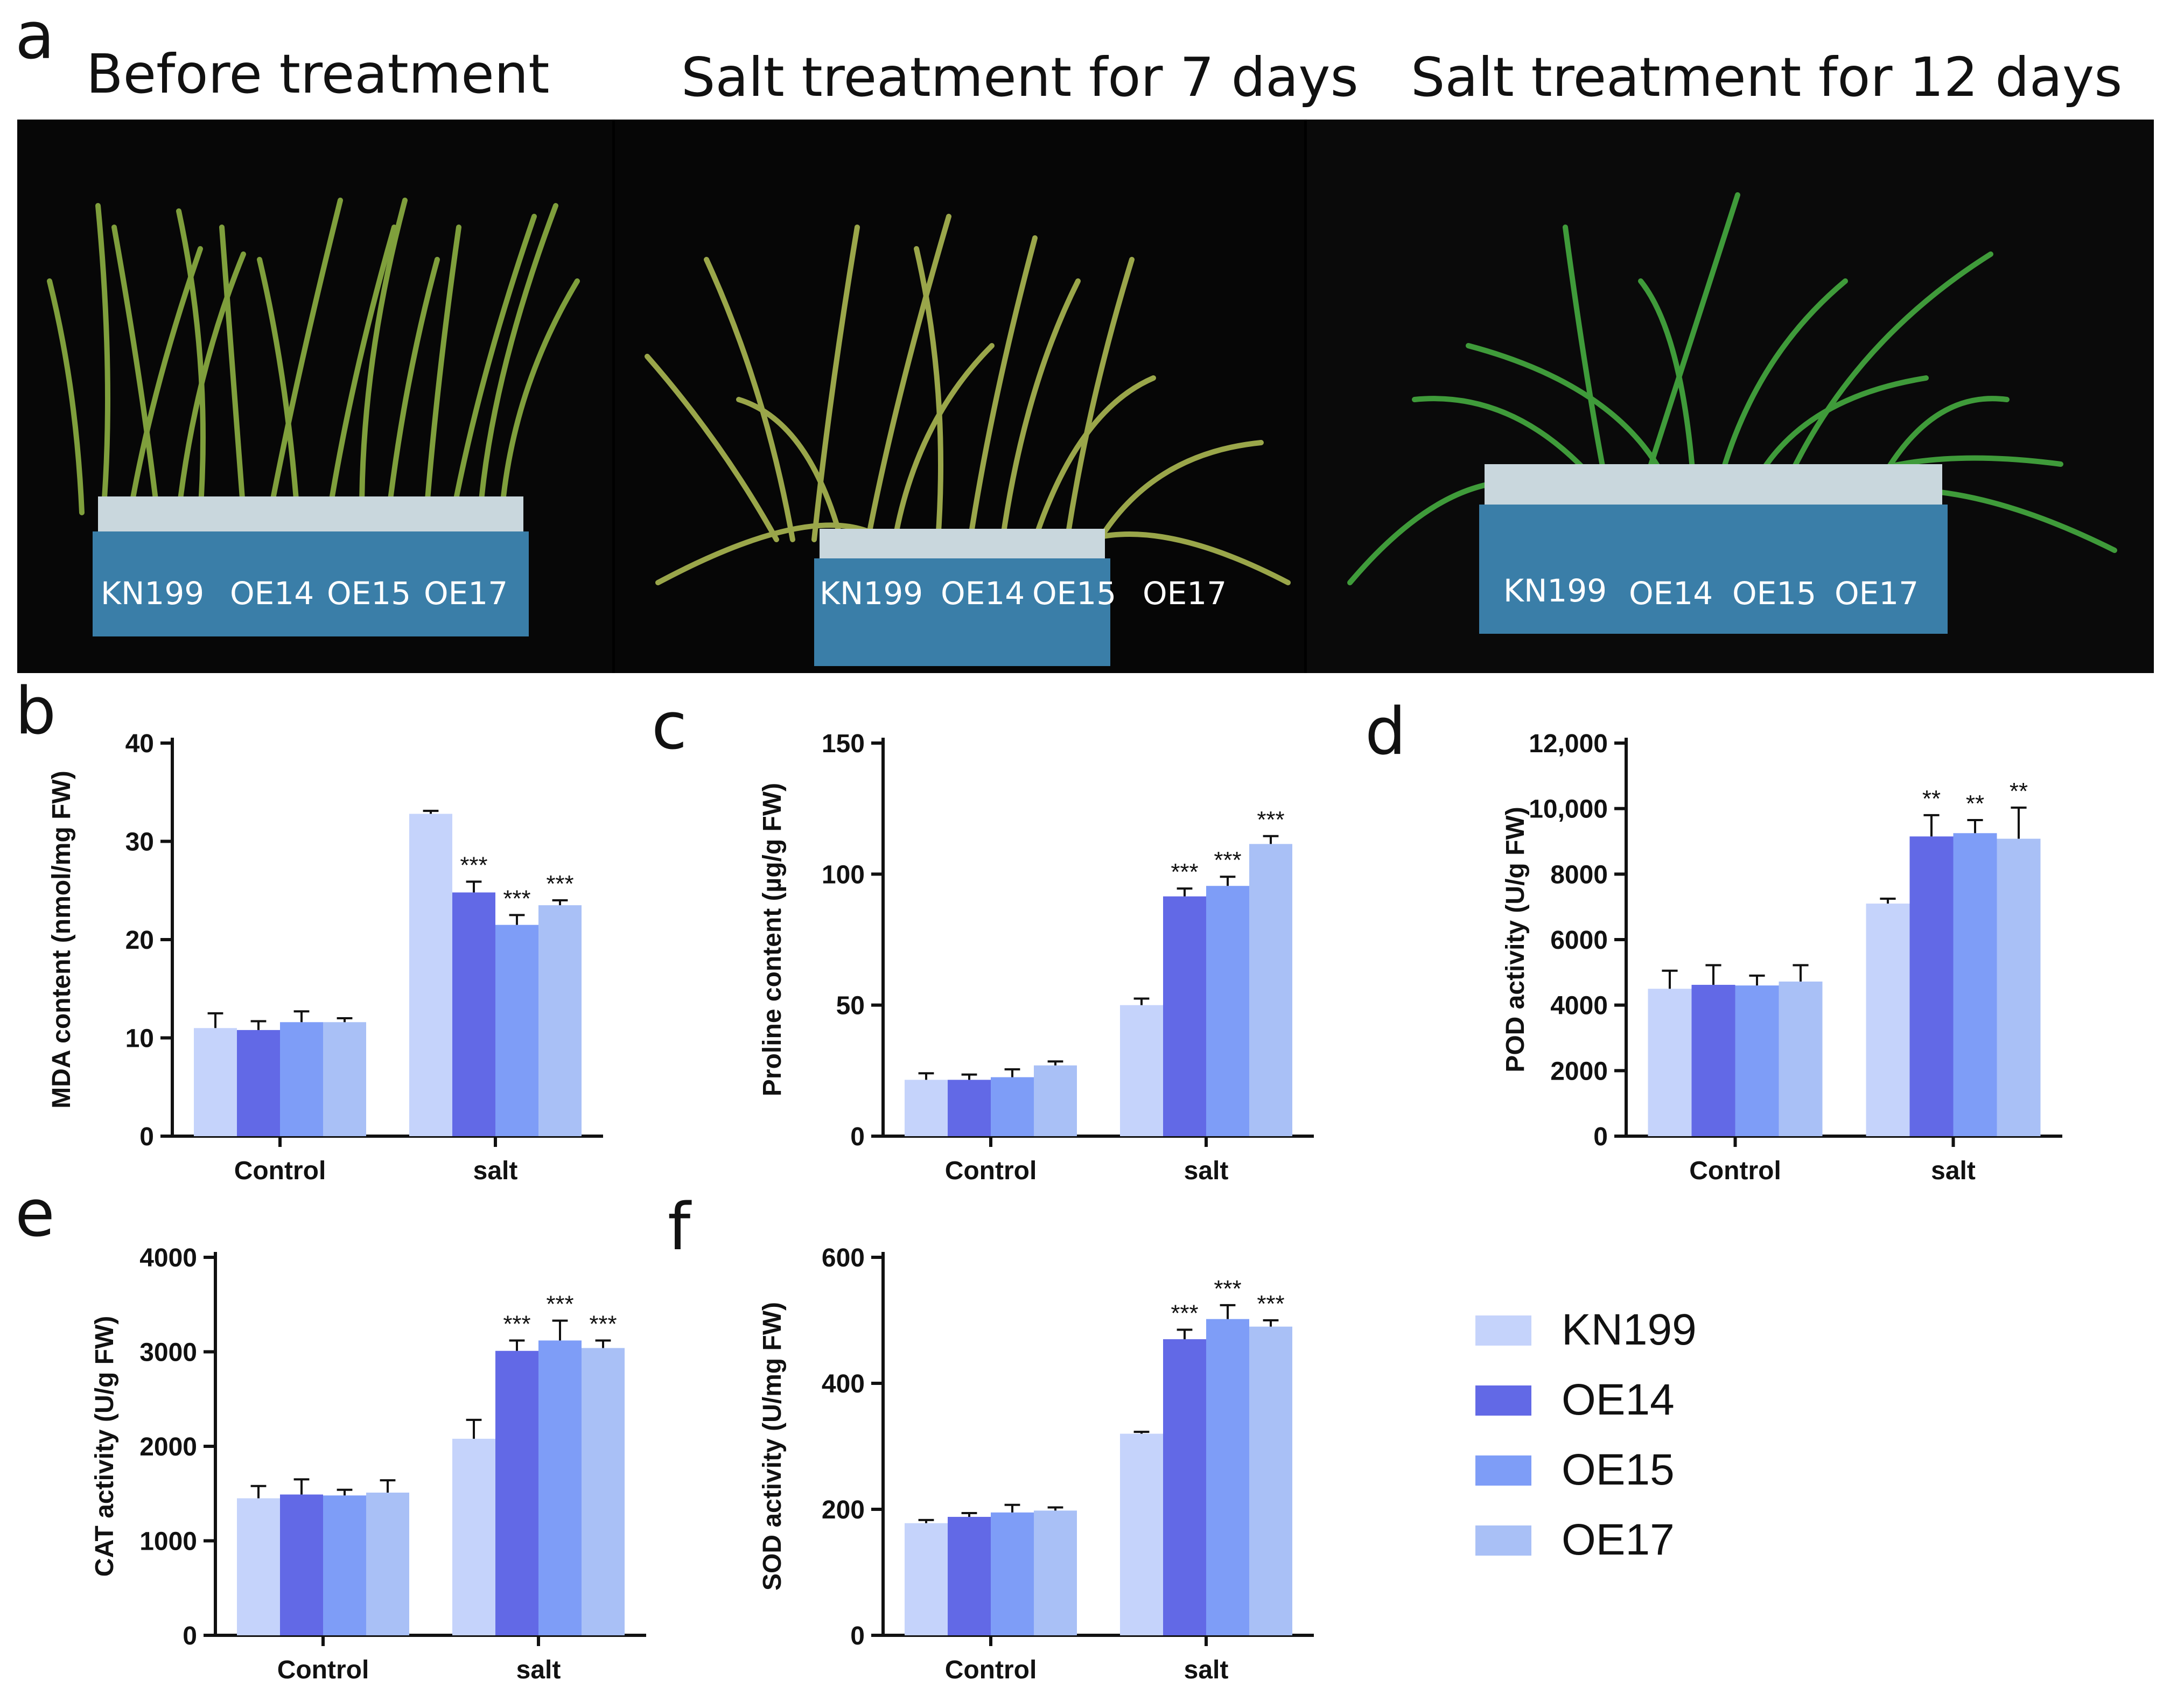 The image size is (2170, 1708). Describe the element at coordinates (1074, 593) in the screenshot. I see `photo-2-label-oe15: OE15` at that location.